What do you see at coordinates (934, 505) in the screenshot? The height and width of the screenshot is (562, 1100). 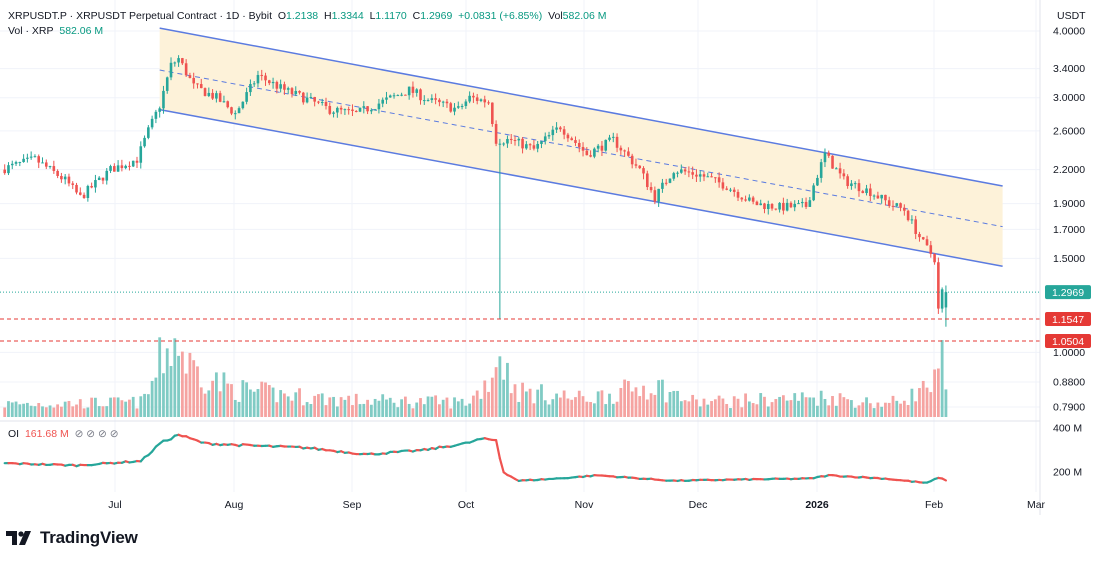 I see `time-axis-label: Feb` at bounding box center [934, 505].